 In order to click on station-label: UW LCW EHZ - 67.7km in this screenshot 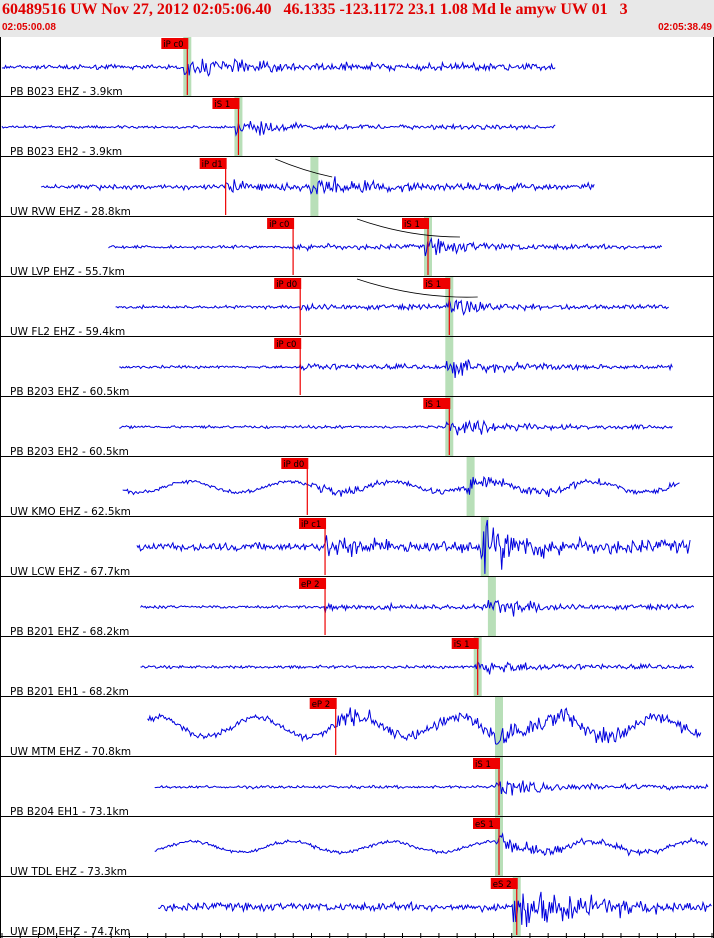, I will do `click(70, 572)`.